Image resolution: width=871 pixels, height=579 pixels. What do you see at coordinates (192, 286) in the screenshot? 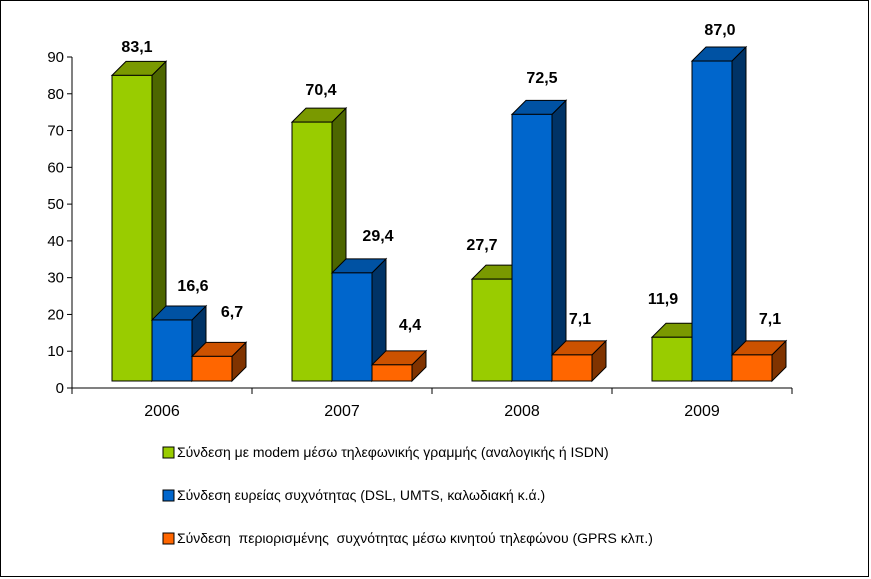
I see `data-label: 16,6` at bounding box center [192, 286].